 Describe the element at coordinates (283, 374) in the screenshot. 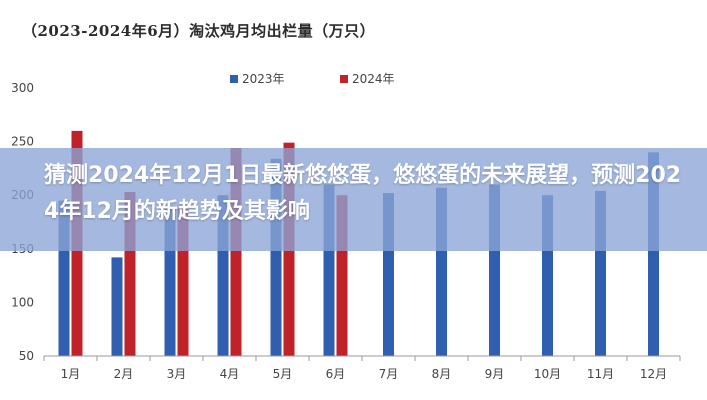

I see `x-tick-label: 5月` at that location.